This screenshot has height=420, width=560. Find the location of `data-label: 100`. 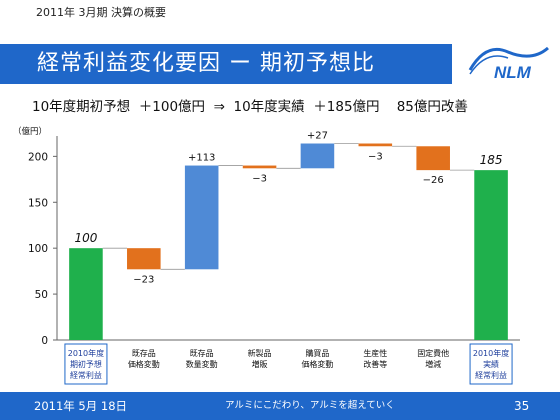

data-label: 100 is located at coordinates (85, 238).